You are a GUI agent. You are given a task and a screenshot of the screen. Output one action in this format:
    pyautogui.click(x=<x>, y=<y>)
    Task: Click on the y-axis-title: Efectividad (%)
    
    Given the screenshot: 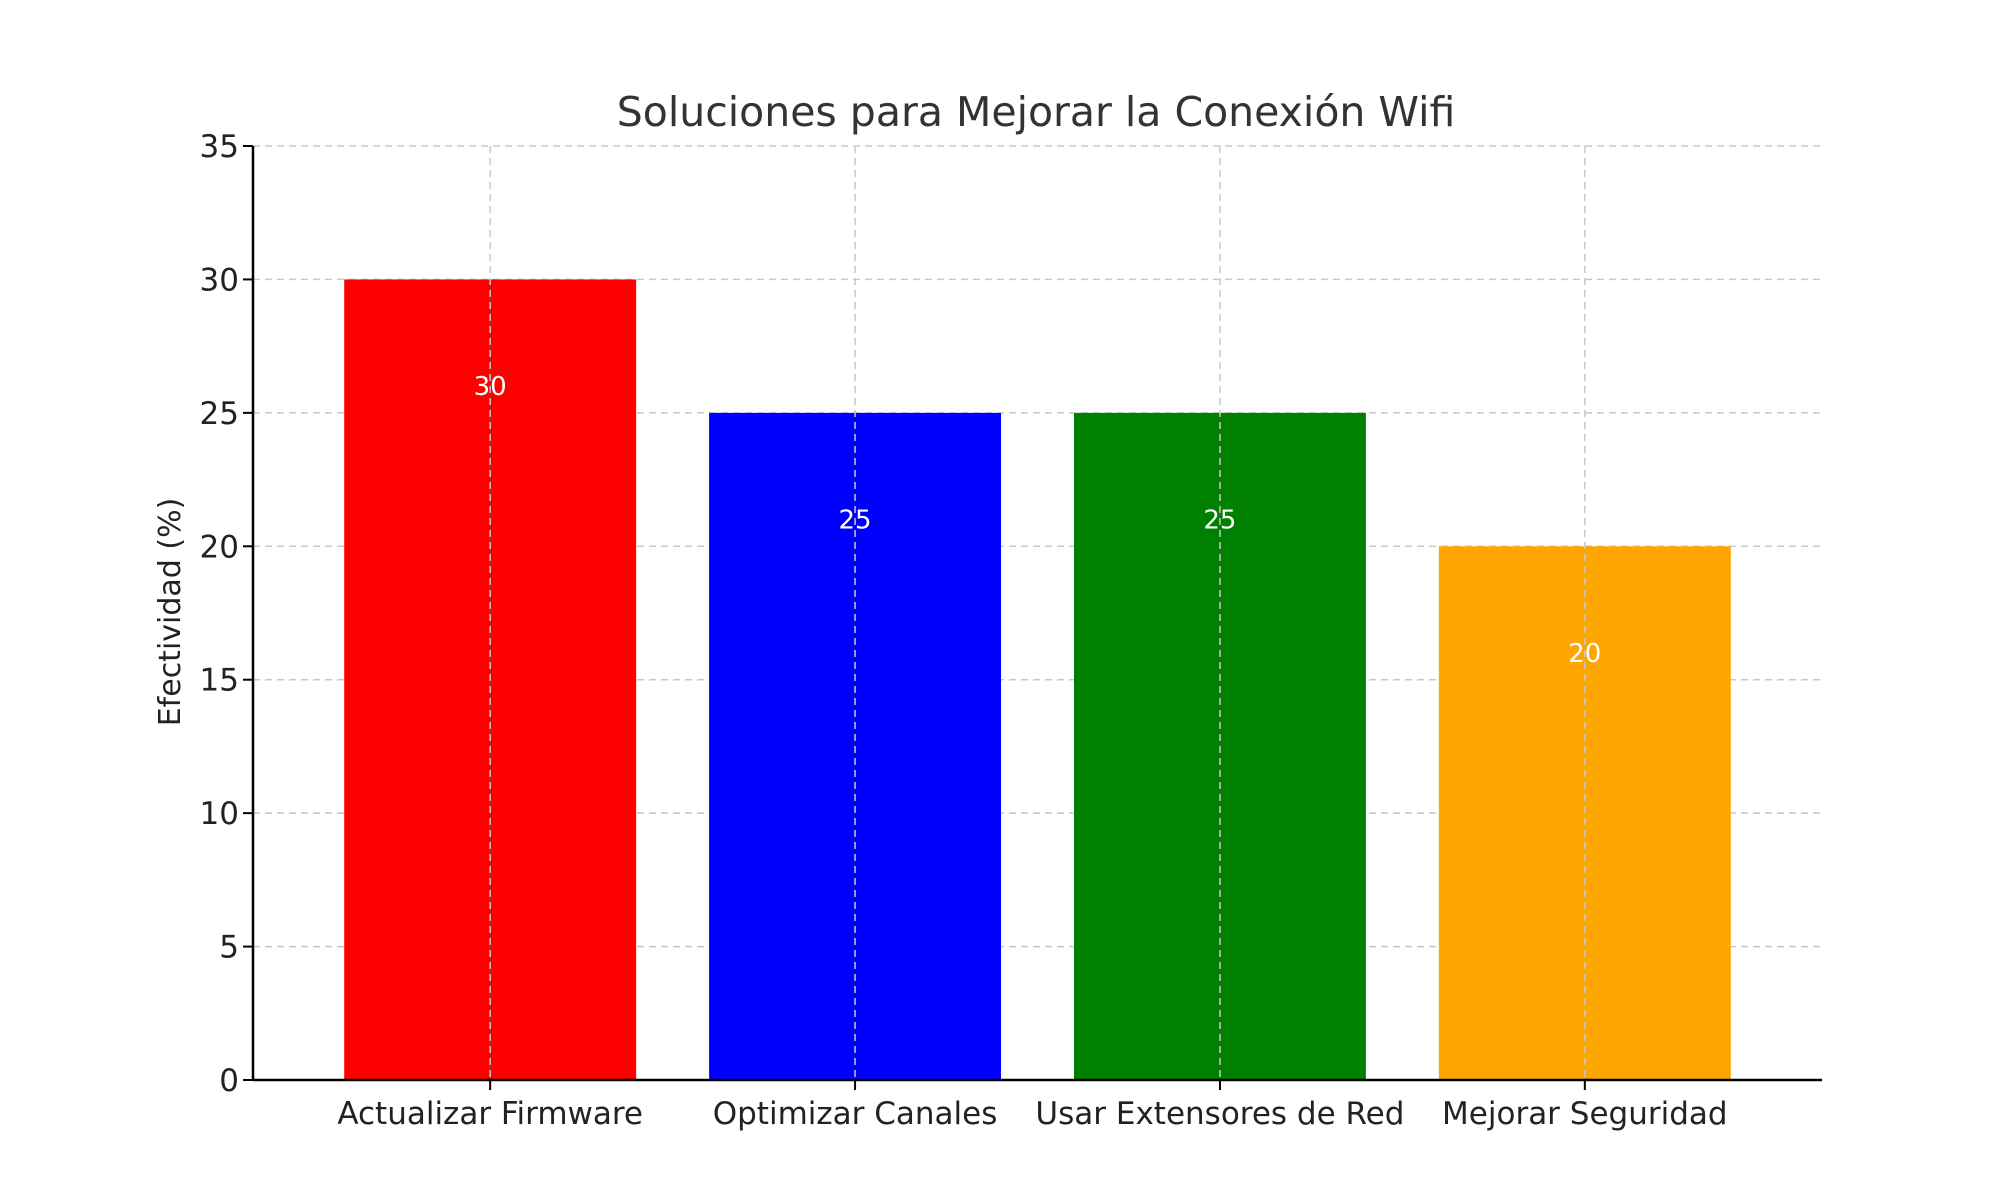 What is the action you would take?
    pyautogui.click(x=170, y=612)
    